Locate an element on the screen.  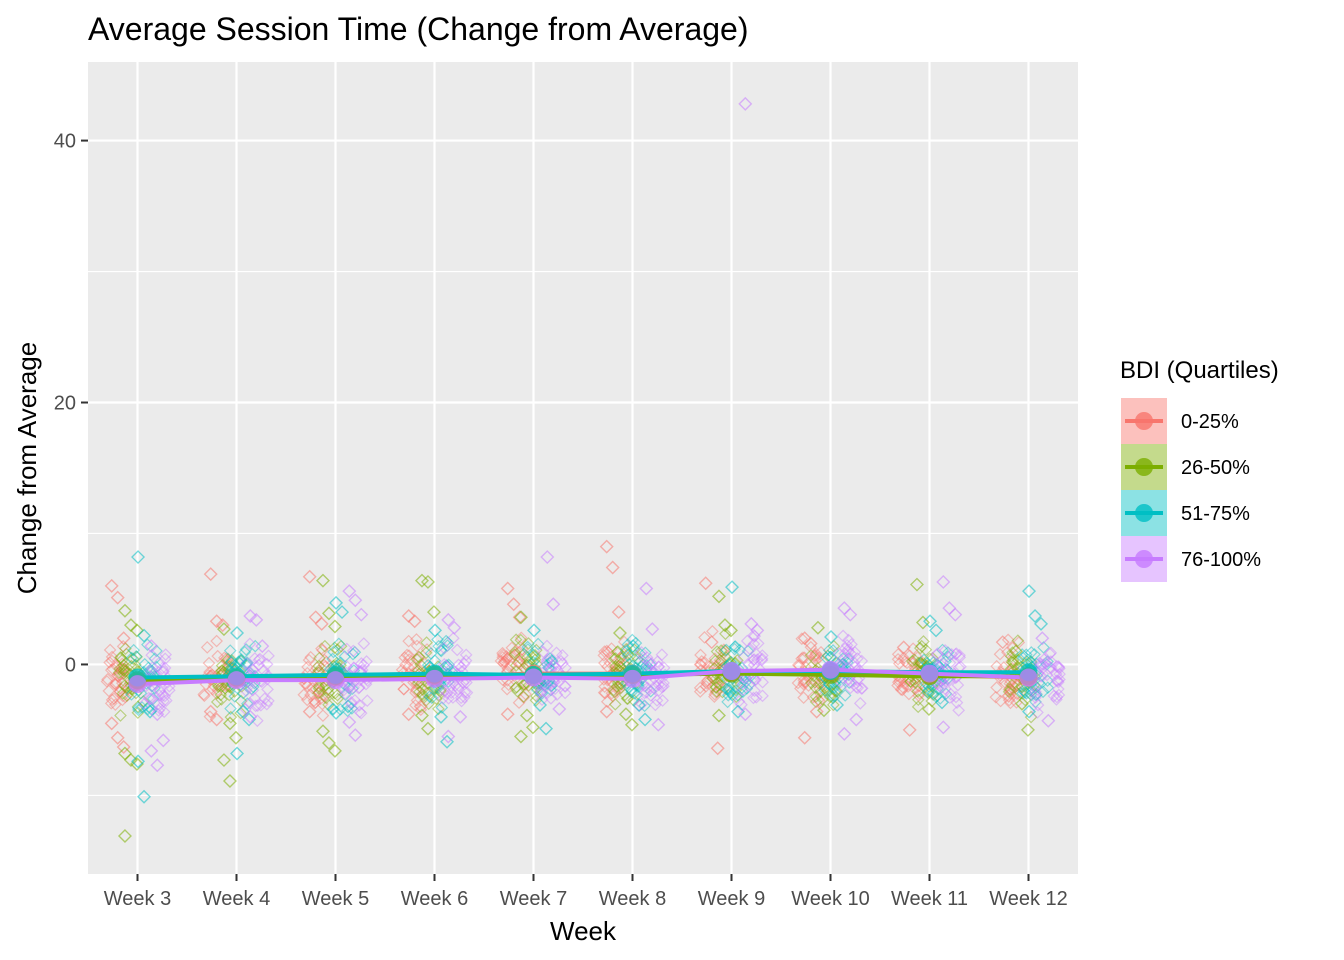
mean-point is located at coordinates (929, 673).